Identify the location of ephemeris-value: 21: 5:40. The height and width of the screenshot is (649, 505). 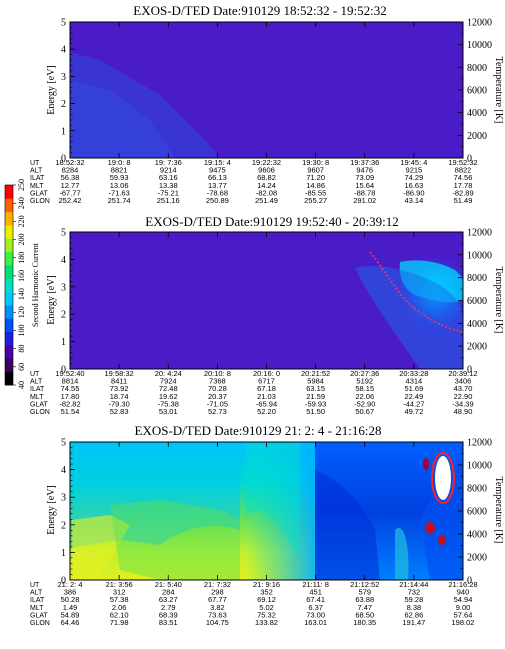
(168, 584).